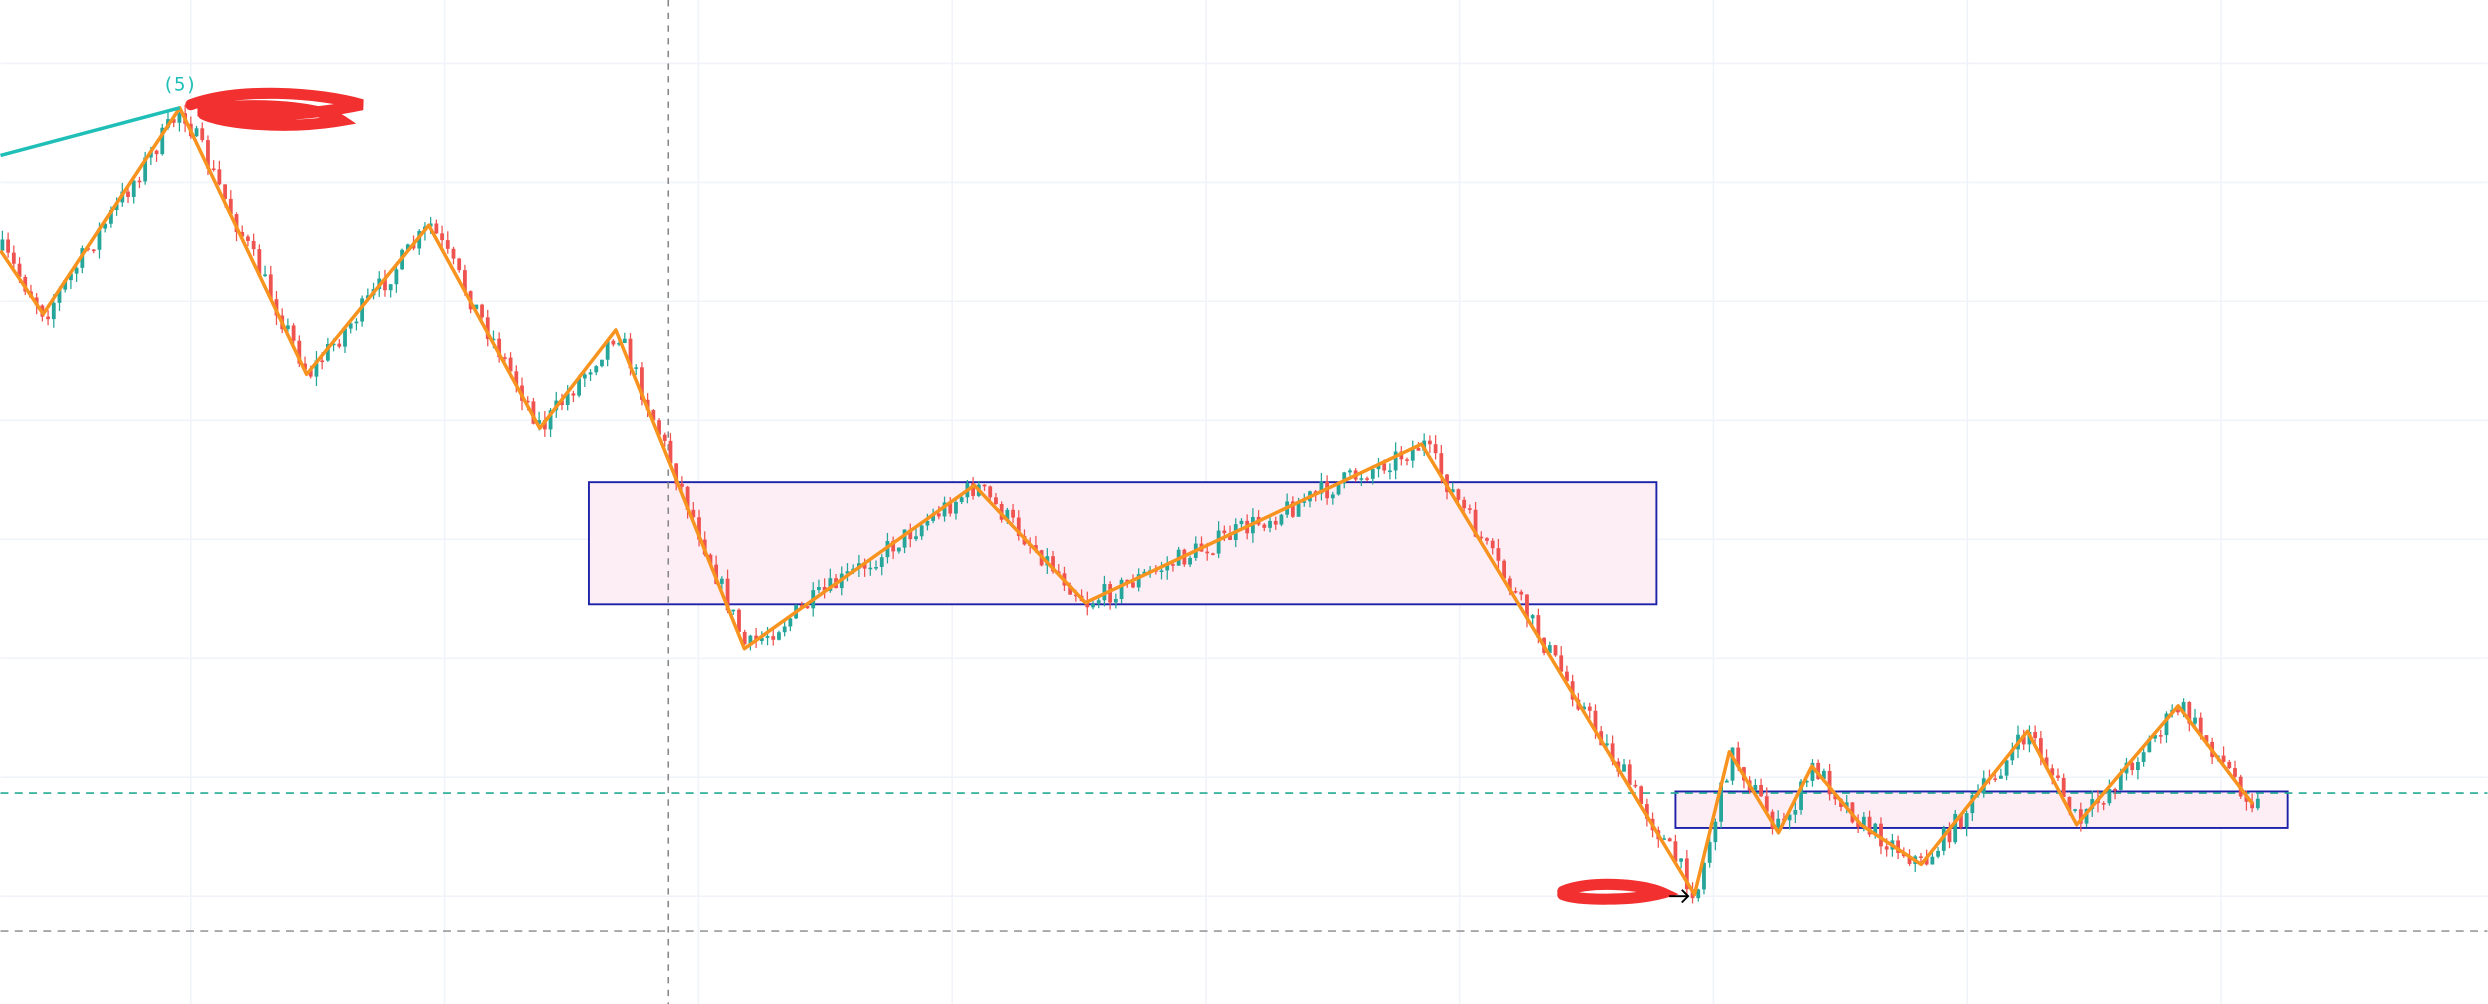 The width and height of the screenshot is (2488, 1004). Describe the element at coordinates (90, 132) in the screenshot. I see `wave-line` at that location.